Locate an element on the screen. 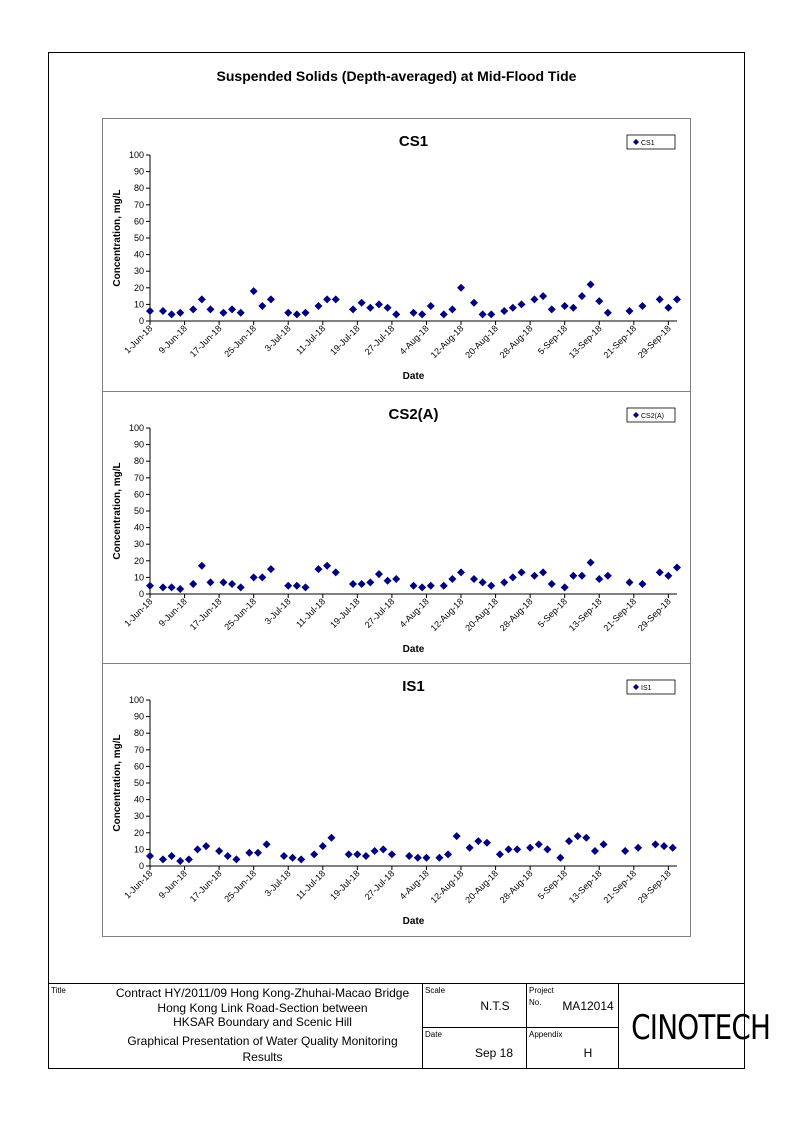 Image resolution: width=794 pixels, height=1123 pixels. title-line-2: Hong Kong Link Road-Section between is located at coordinates (262, 1008).